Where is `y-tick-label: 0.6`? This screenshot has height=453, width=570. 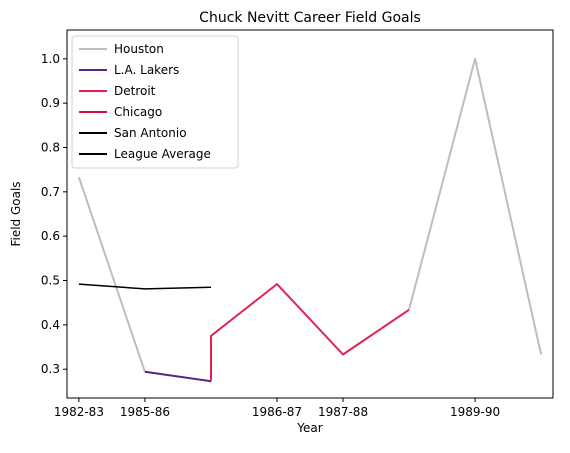 y-tick-label: 0.6 is located at coordinates (50, 236).